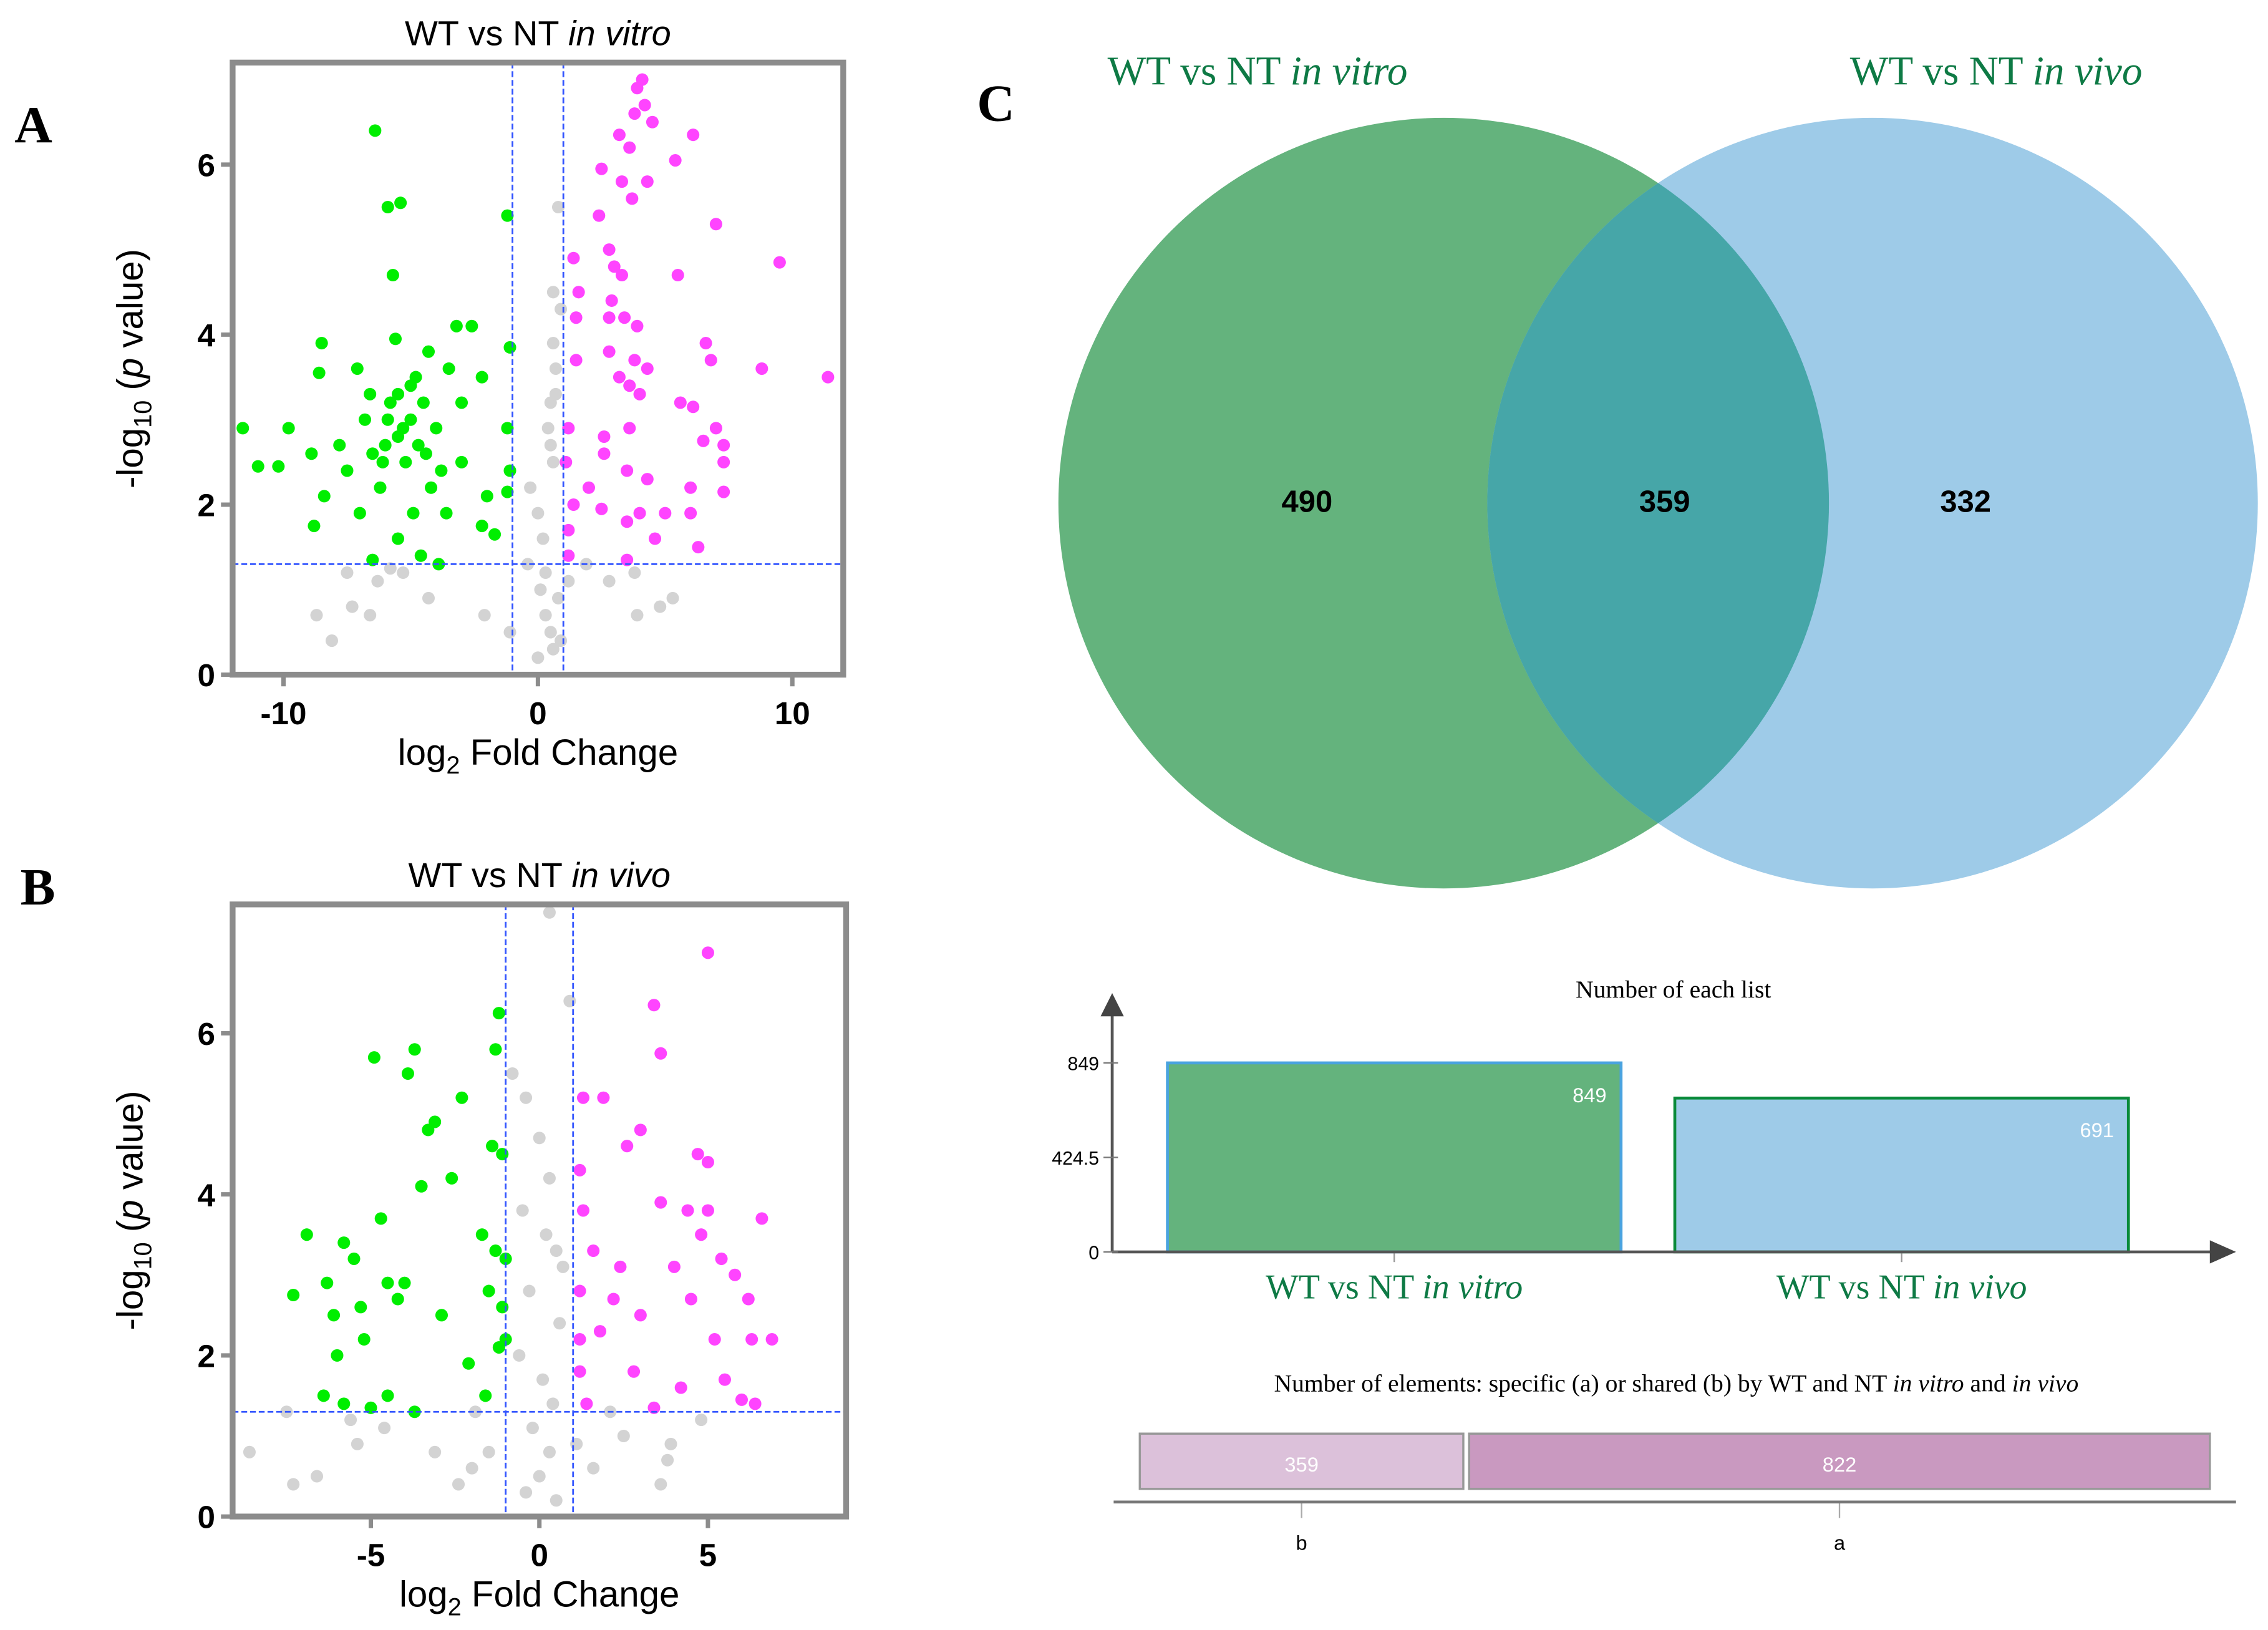 The height and width of the screenshot is (1630, 2268). What do you see at coordinates (1673, 989) in the screenshot?
I see `bar-chart-title: Number of each list` at bounding box center [1673, 989].